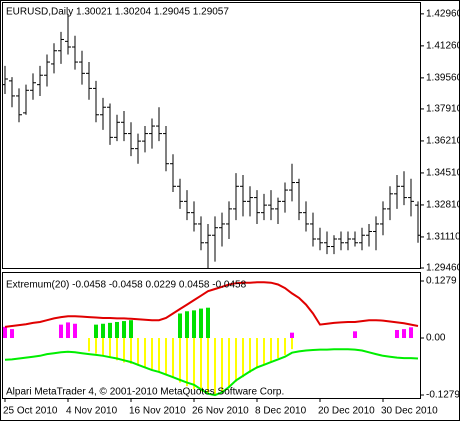  Describe the element at coordinates (443, 46) in the screenshot. I see `y-tick-label: 1.41260` at that location.